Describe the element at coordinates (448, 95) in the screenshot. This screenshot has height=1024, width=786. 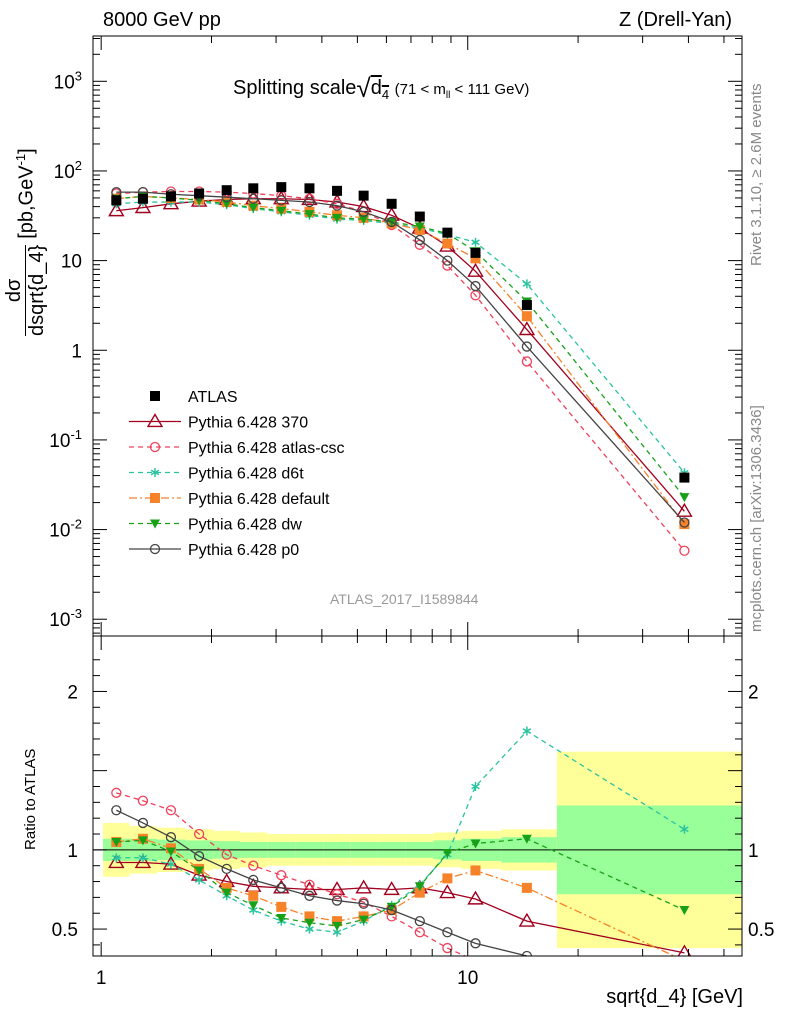
I see `title-range-sub: ll` at that location.